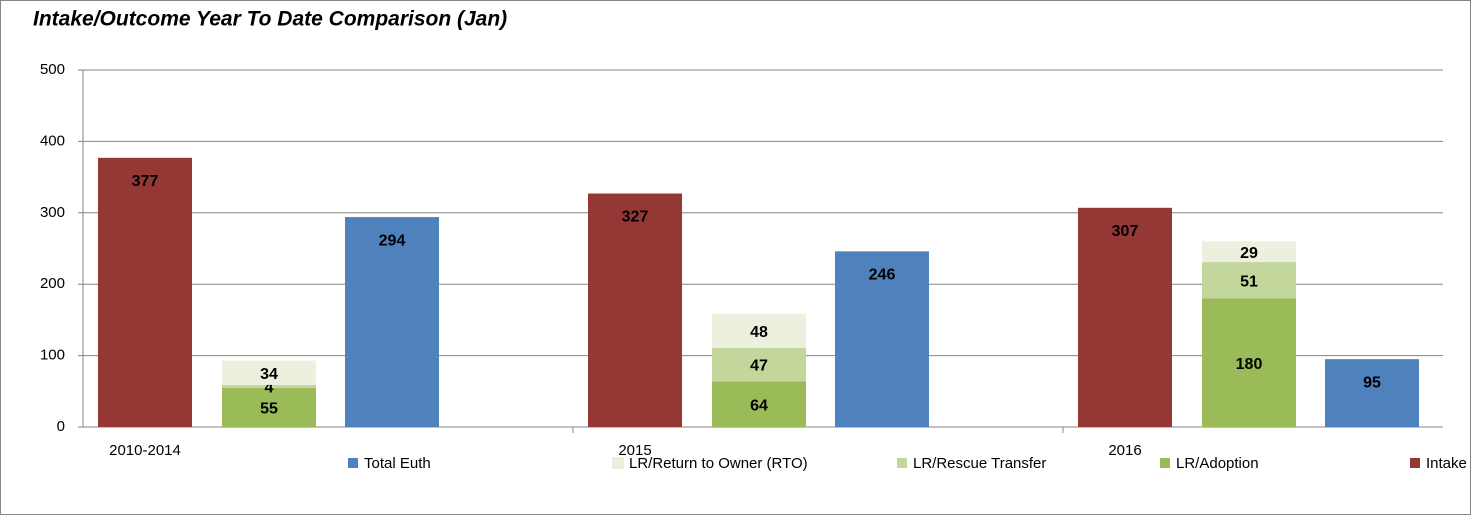 Image resolution: width=1472 pixels, height=516 pixels. What do you see at coordinates (52, 283) in the screenshot?
I see `y-tick-label: 200` at bounding box center [52, 283].